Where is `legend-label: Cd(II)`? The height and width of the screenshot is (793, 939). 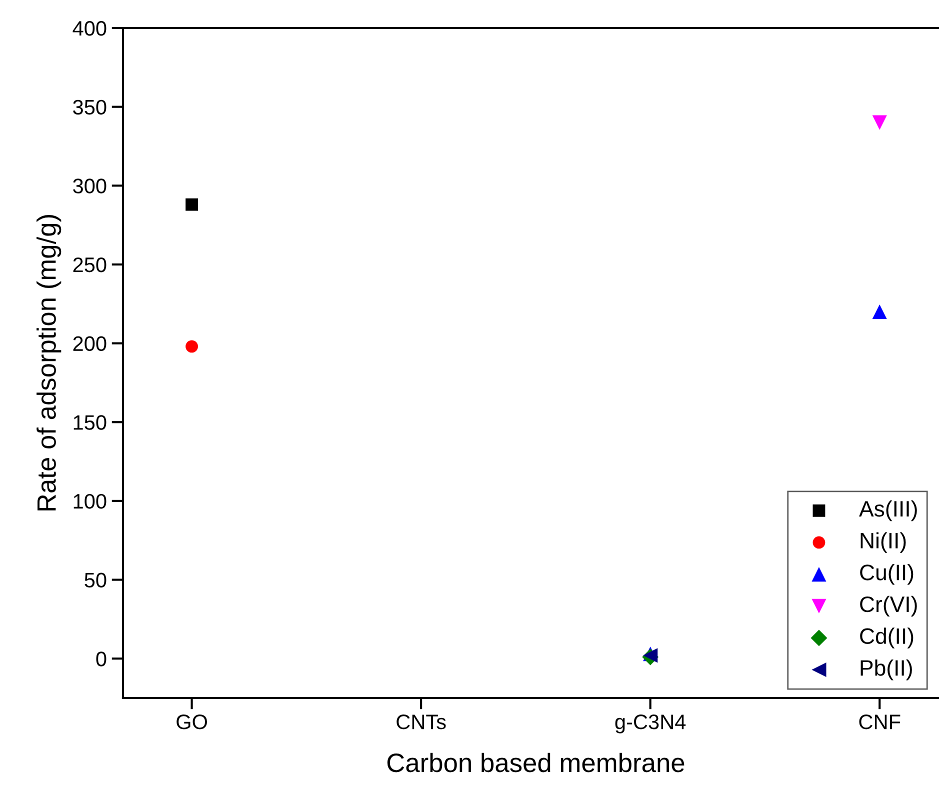
legend-label: Cd(II) is located at coordinates (887, 638).